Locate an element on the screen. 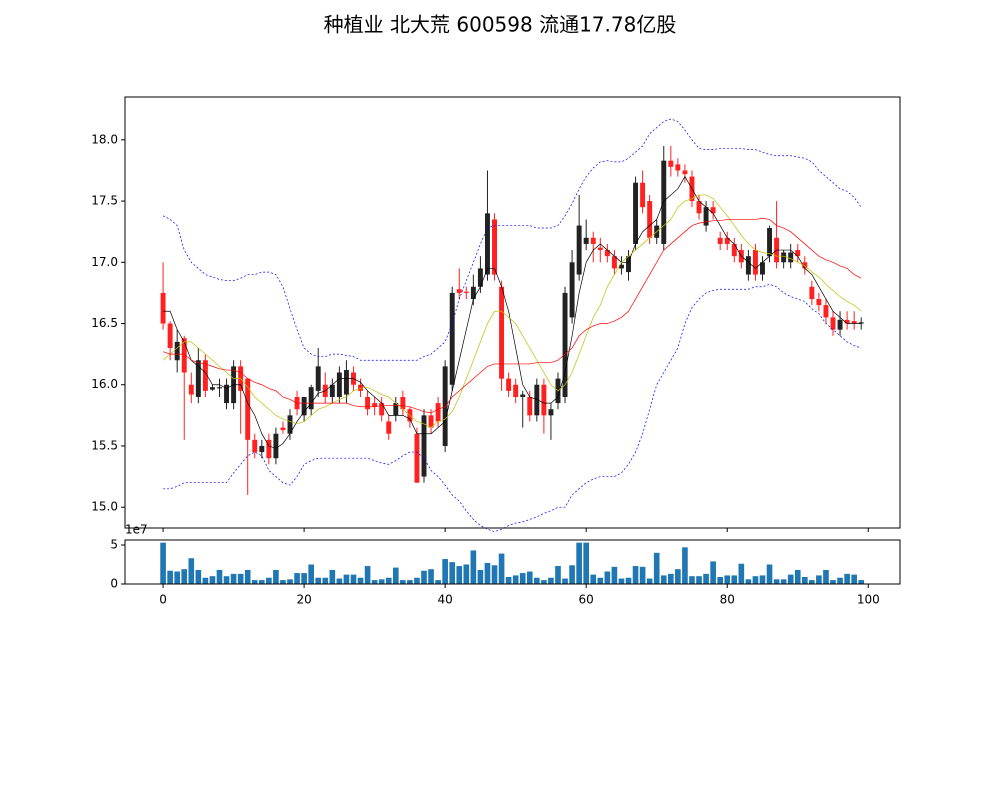 This screenshot has width=1000, height=800. y-tick-label: 18.0 is located at coordinates (104, 139).